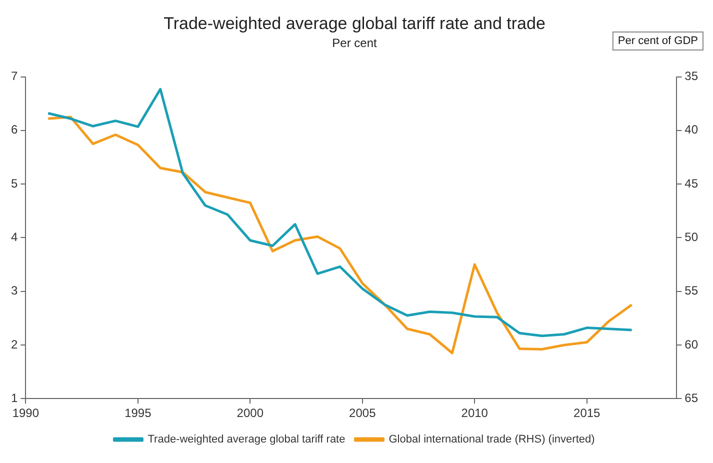  What do you see at coordinates (355, 23) in the screenshot?
I see `chart-title: Trade-weighted average global tariff rate and trade` at bounding box center [355, 23].